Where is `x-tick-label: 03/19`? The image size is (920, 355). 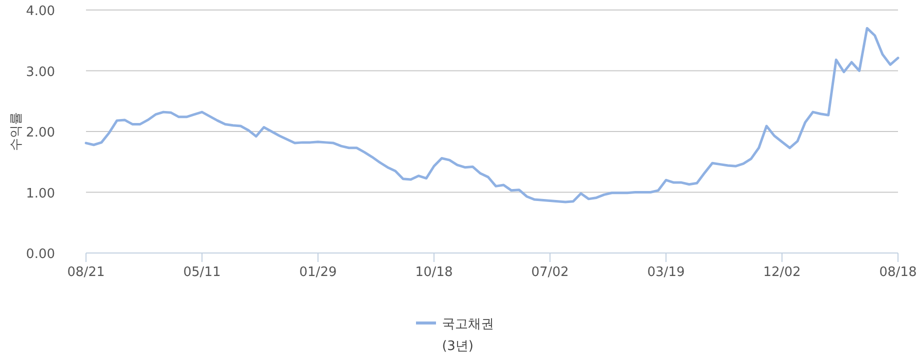
x-tick-label: 03/19 is located at coordinates (666, 272).